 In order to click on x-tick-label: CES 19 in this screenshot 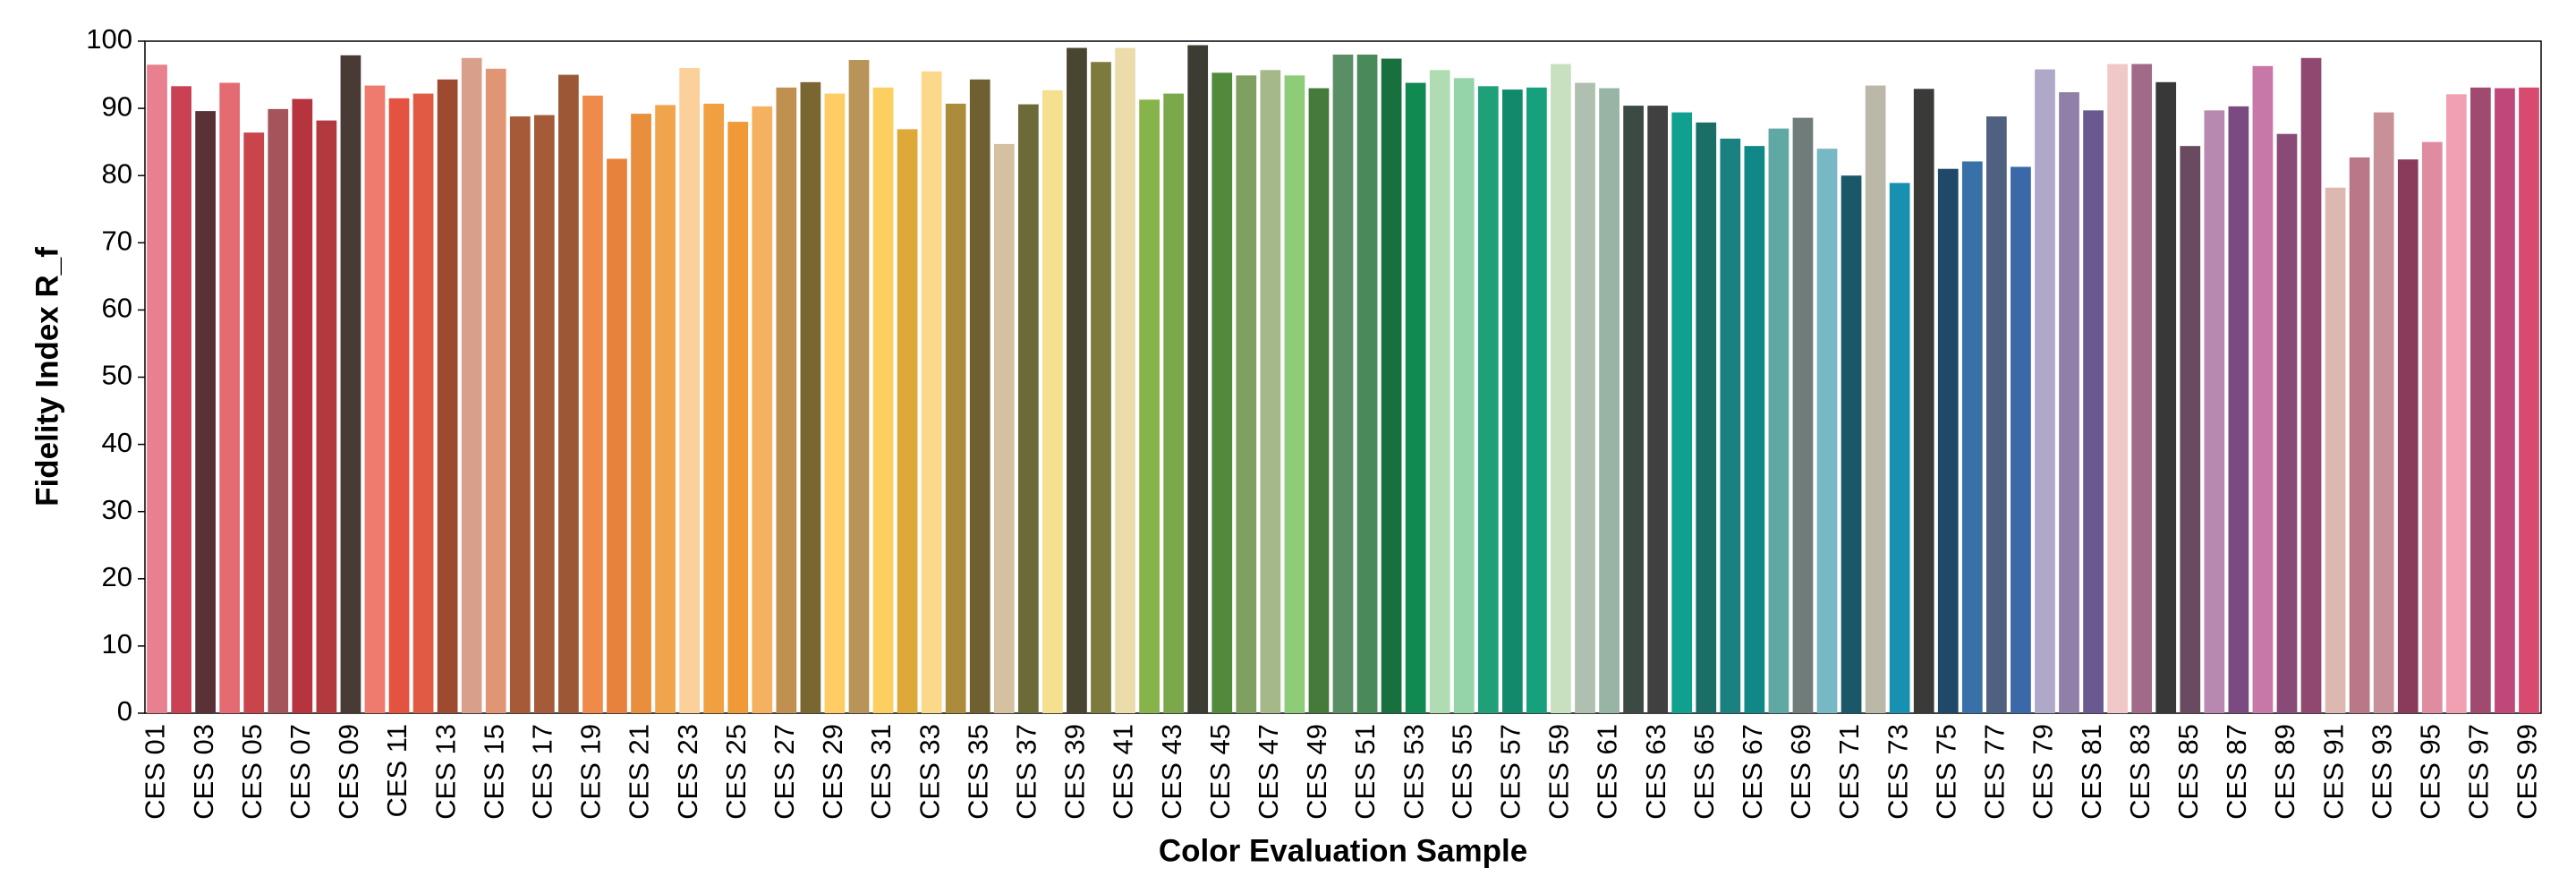, I will do `click(591, 772)`.